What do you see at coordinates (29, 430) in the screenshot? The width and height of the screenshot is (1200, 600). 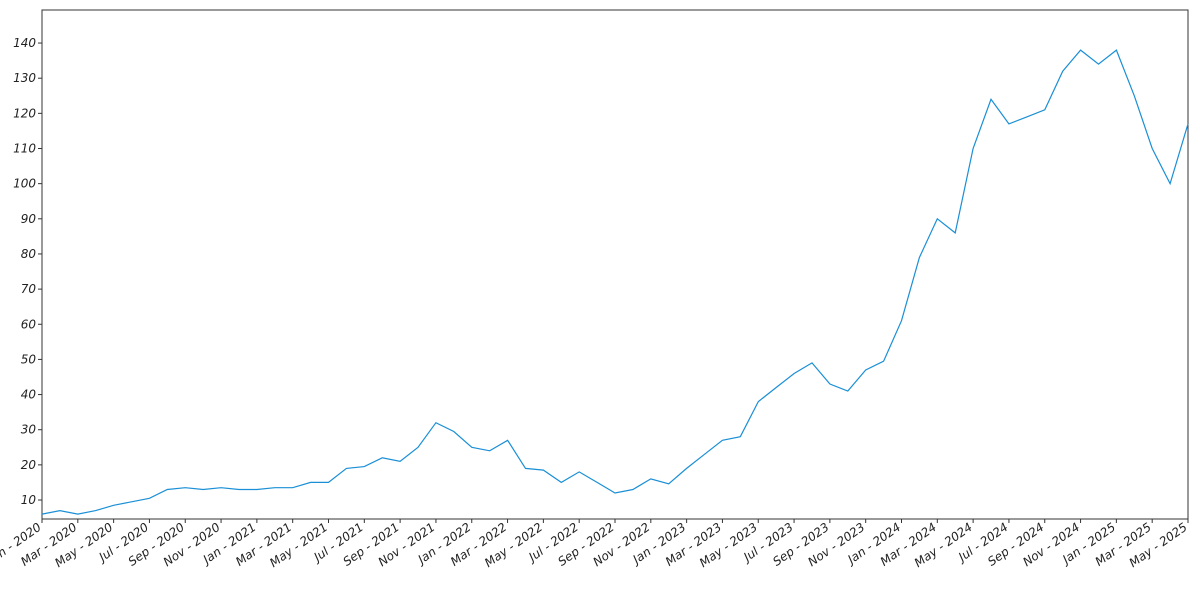 I see `y-tick-label: 30` at bounding box center [29, 430].